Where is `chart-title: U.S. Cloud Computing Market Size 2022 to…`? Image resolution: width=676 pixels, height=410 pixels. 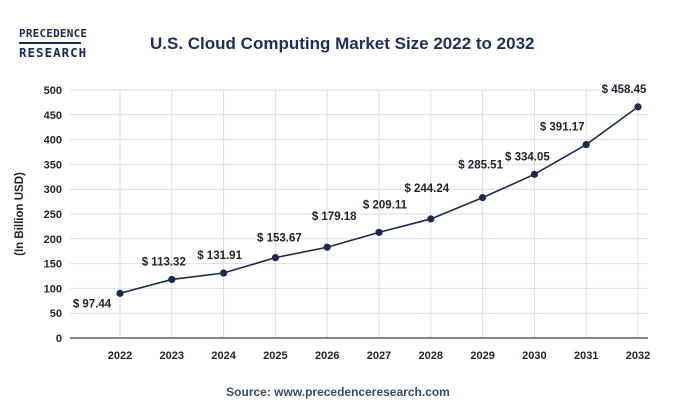 chart-title: U.S. Cloud Computing Market Size 2022 to… is located at coordinates (342, 43).